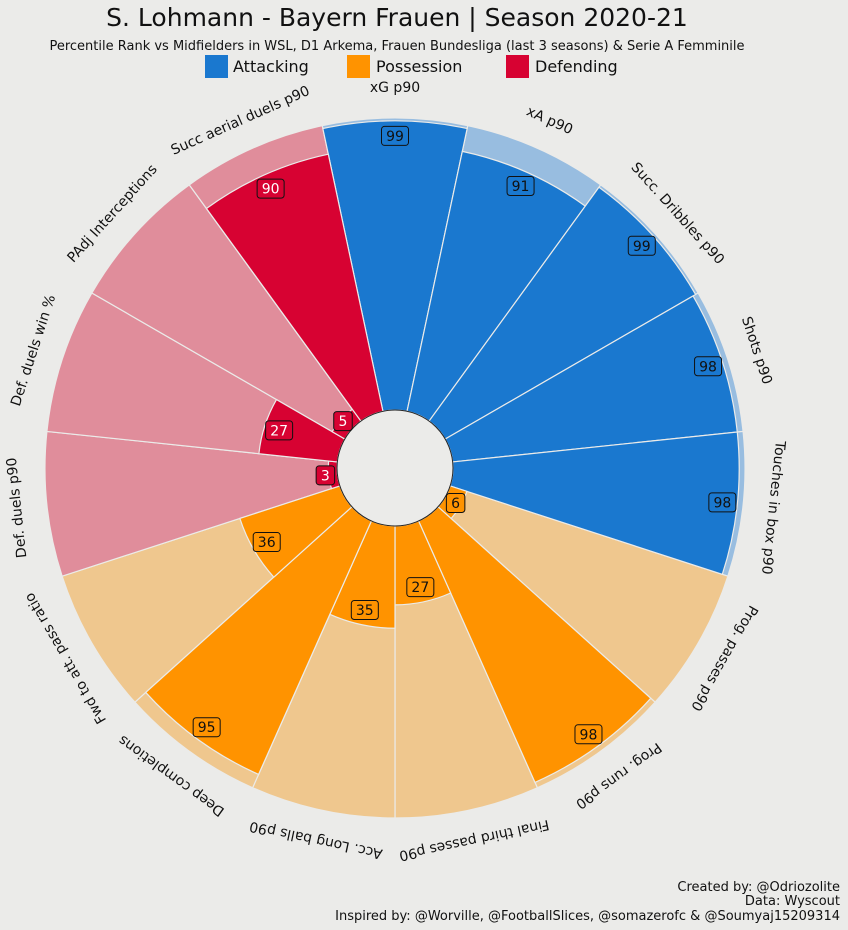 This screenshot has width=848, height=930. Describe the element at coordinates (395, 88) in the screenshot. I see `param-label-xg-p90: xG p90` at that location.